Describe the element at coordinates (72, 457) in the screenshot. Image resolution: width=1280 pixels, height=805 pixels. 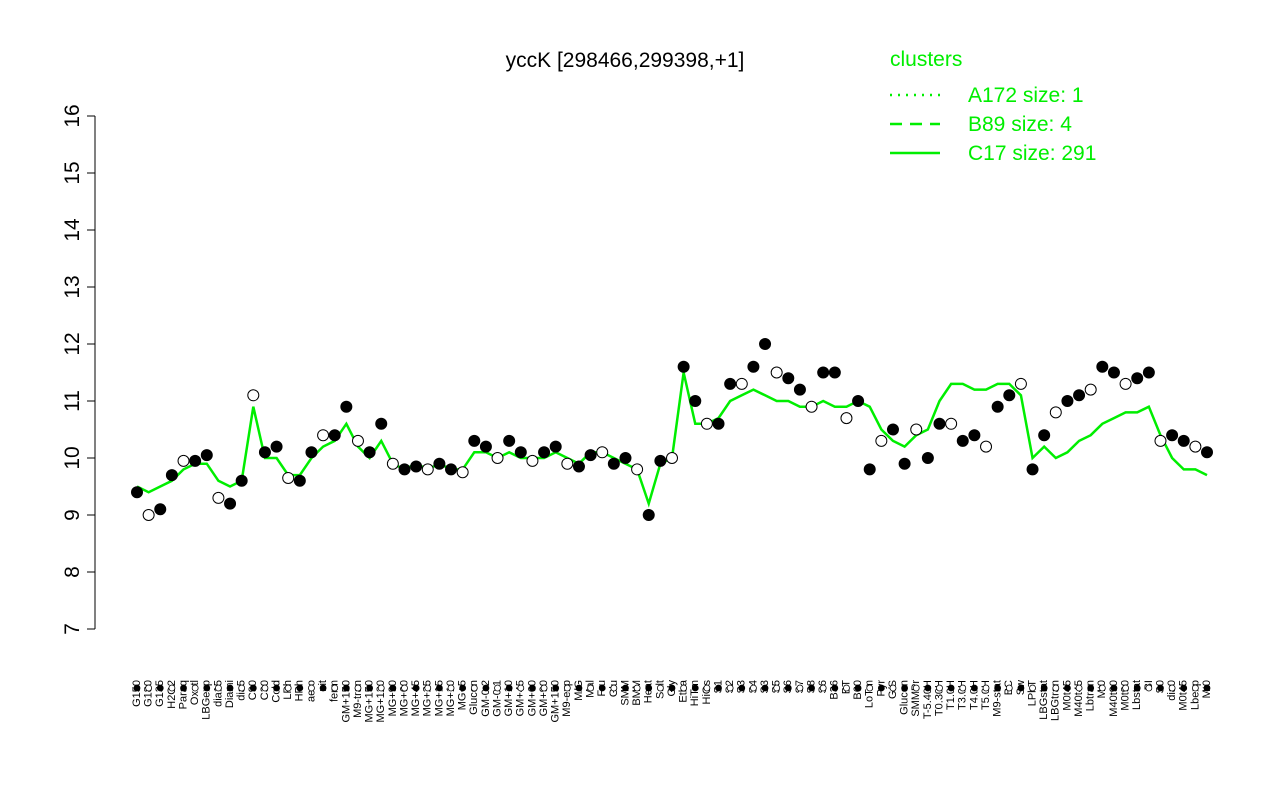
I see `y-tick-label: 10` at that location.